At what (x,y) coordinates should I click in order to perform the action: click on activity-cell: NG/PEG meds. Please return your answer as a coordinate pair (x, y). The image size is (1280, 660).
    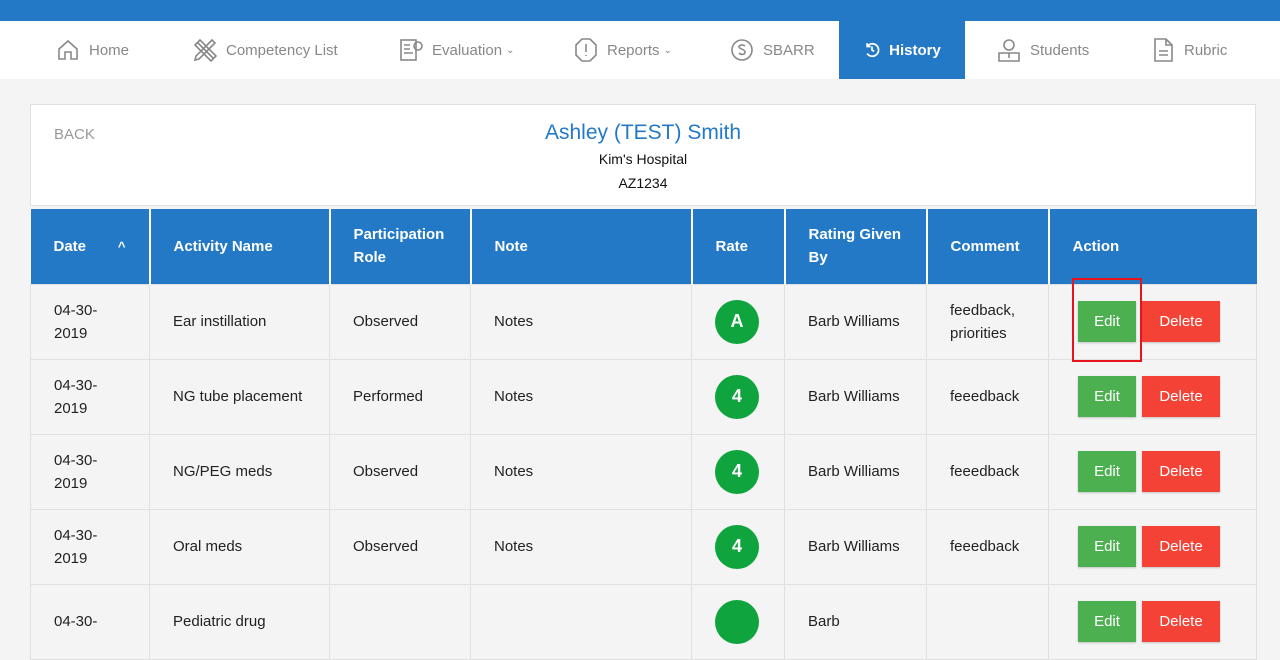
    Looking at the image, I should click on (239, 471).